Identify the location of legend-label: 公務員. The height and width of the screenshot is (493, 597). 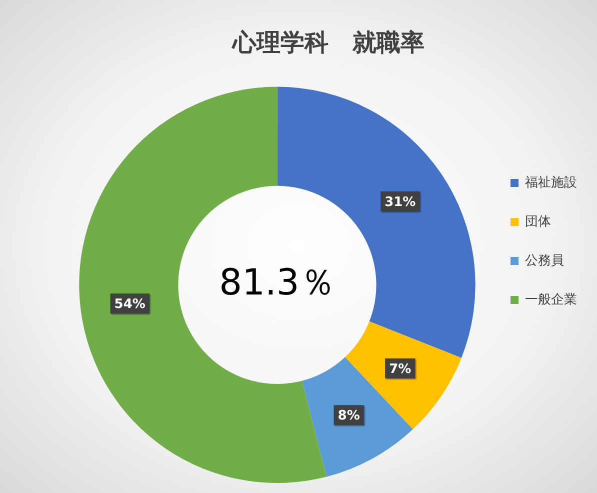
(544, 260).